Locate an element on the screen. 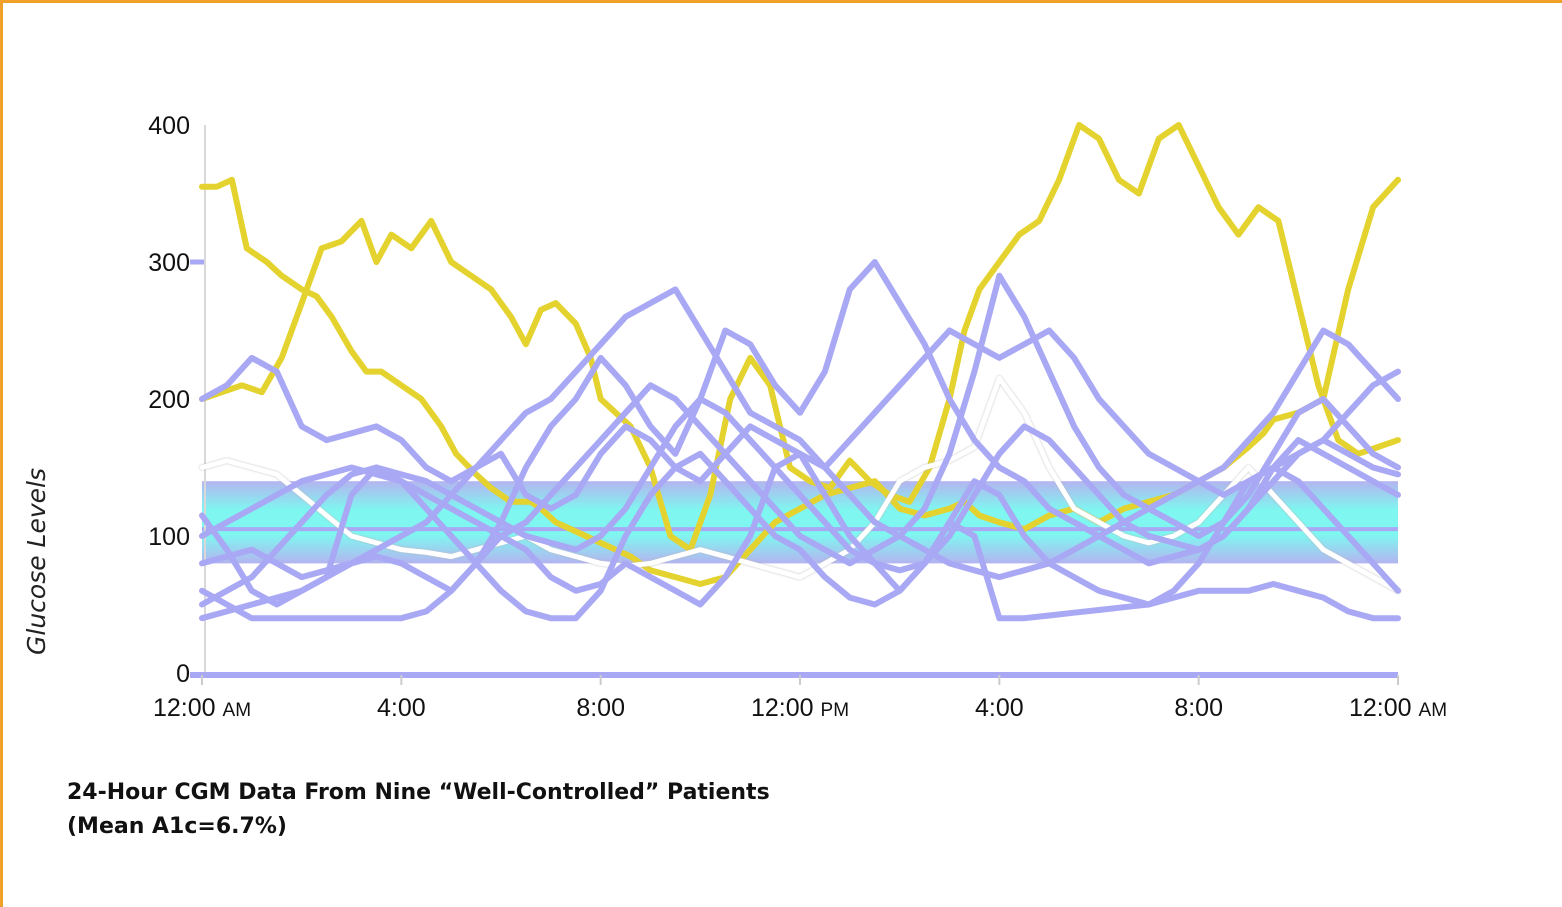 The width and height of the screenshot is (1562, 907). y-axis-label: Glucose Levels is located at coordinates (36, 561).